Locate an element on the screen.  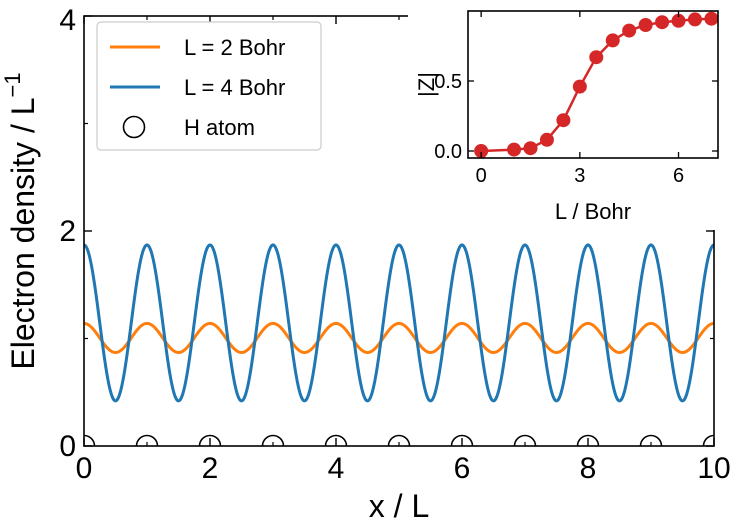
inset-y-axis-label: |Z| is located at coordinates (426, 84).